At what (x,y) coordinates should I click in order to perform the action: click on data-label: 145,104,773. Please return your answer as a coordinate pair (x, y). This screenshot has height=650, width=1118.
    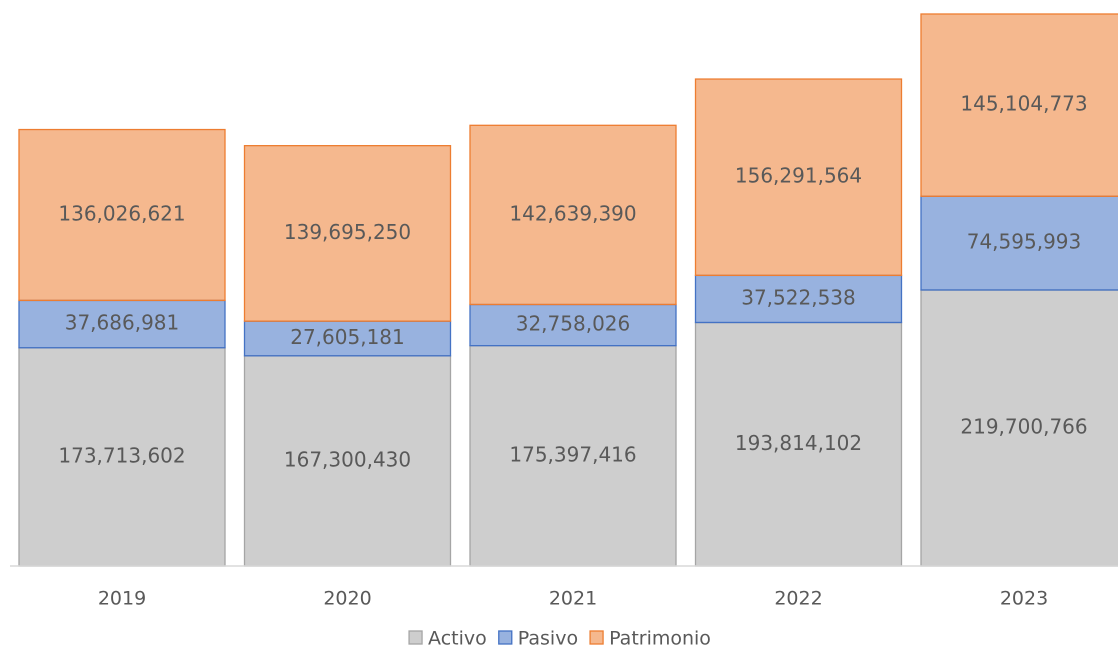
    Looking at the image, I should click on (1023, 104).